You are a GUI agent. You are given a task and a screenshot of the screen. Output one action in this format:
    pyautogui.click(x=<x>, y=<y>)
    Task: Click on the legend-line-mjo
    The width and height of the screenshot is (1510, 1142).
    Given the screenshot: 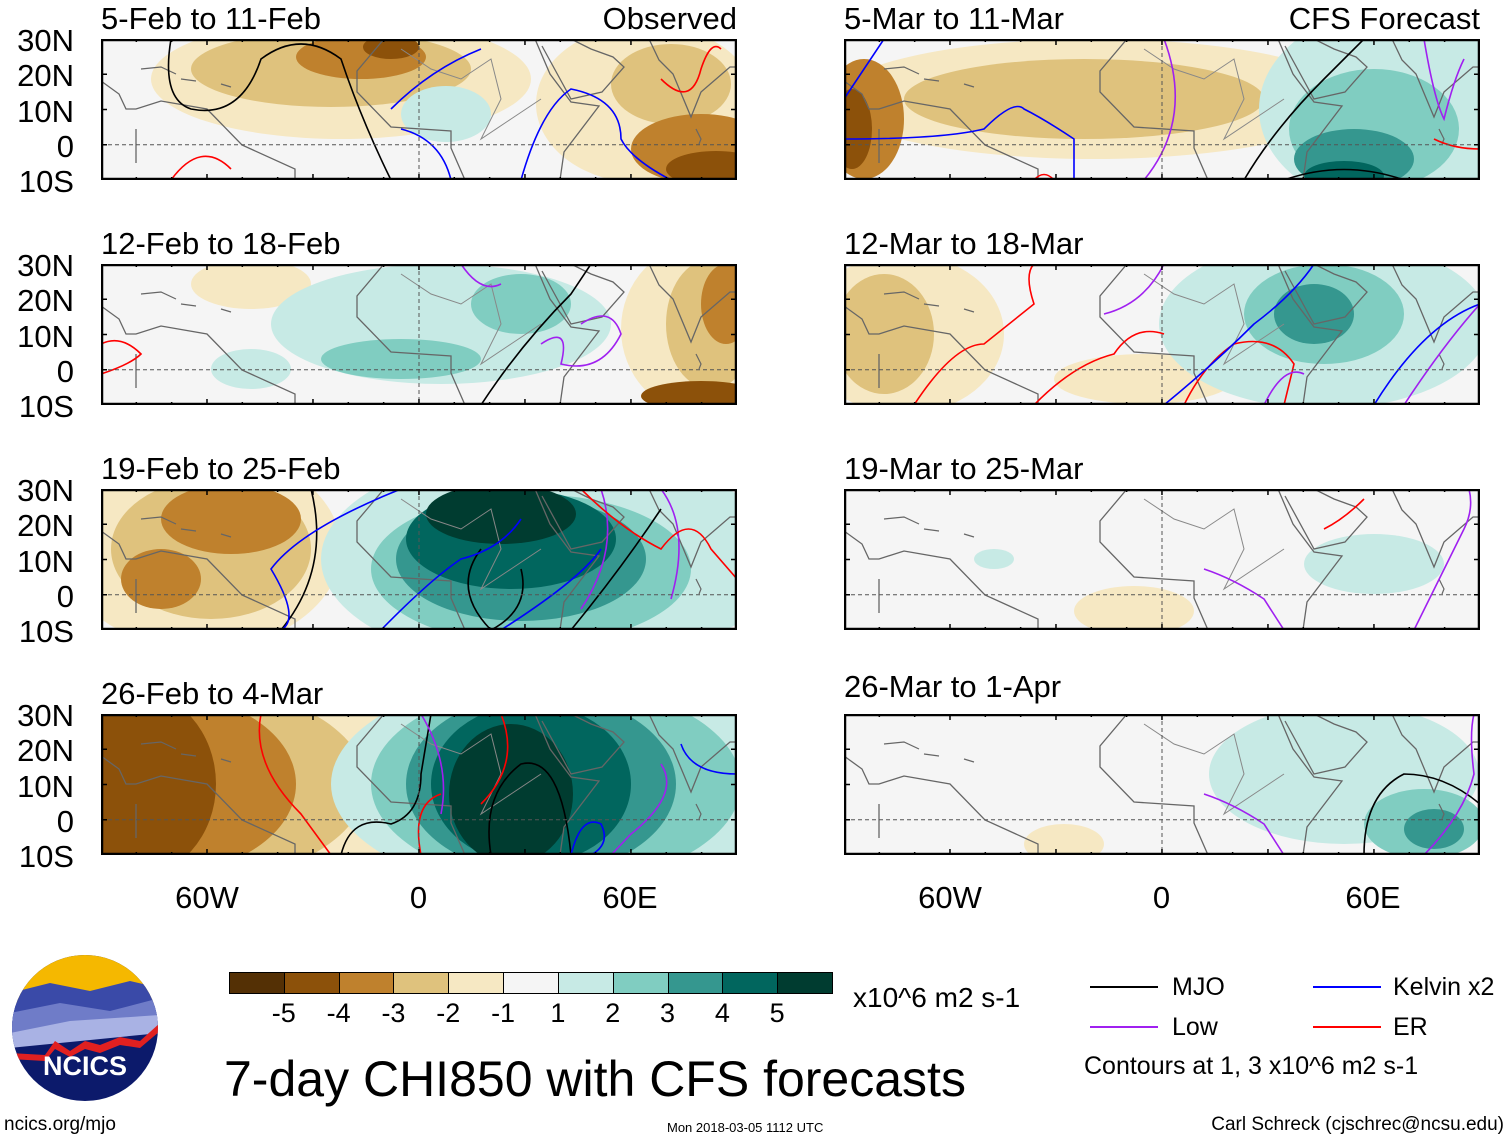 What is the action you would take?
    pyautogui.click(x=1124, y=987)
    